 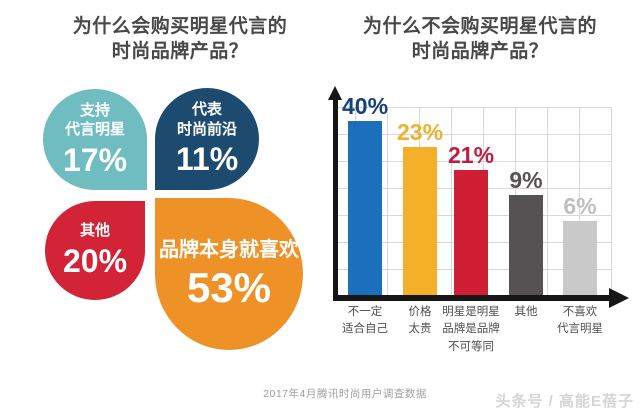 What do you see at coordinates (420, 312) in the screenshot?
I see `bar-category-line: 价格` at bounding box center [420, 312].